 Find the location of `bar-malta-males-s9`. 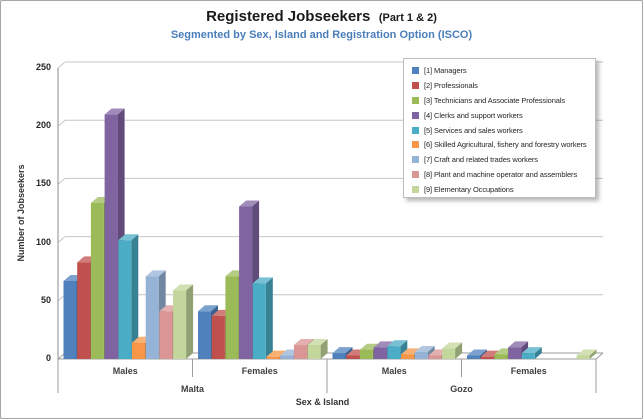

bar-malta-males-s9 is located at coordinates (183, 321).